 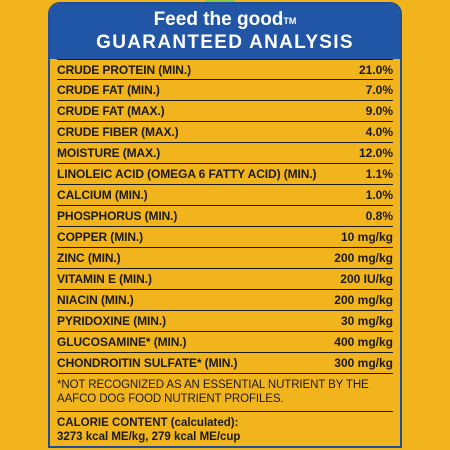 I want to click on nutrient-name: MOISTURE (MAX.), so click(x=109, y=153).